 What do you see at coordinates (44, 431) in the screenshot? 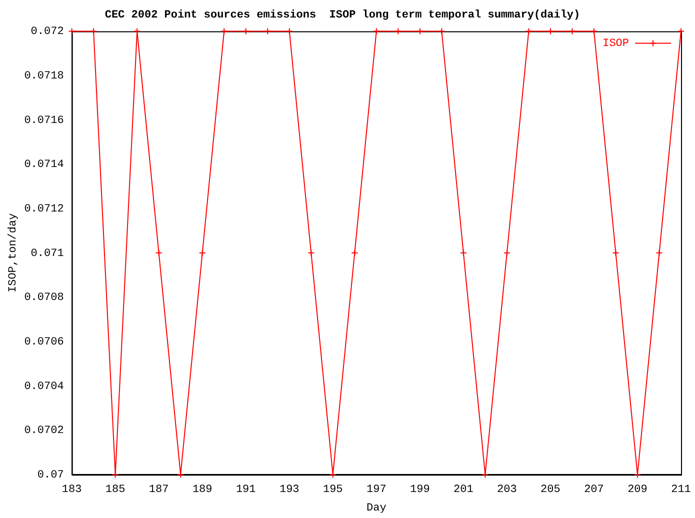
I see `y-tick-label: 0.0702` at bounding box center [44, 431].